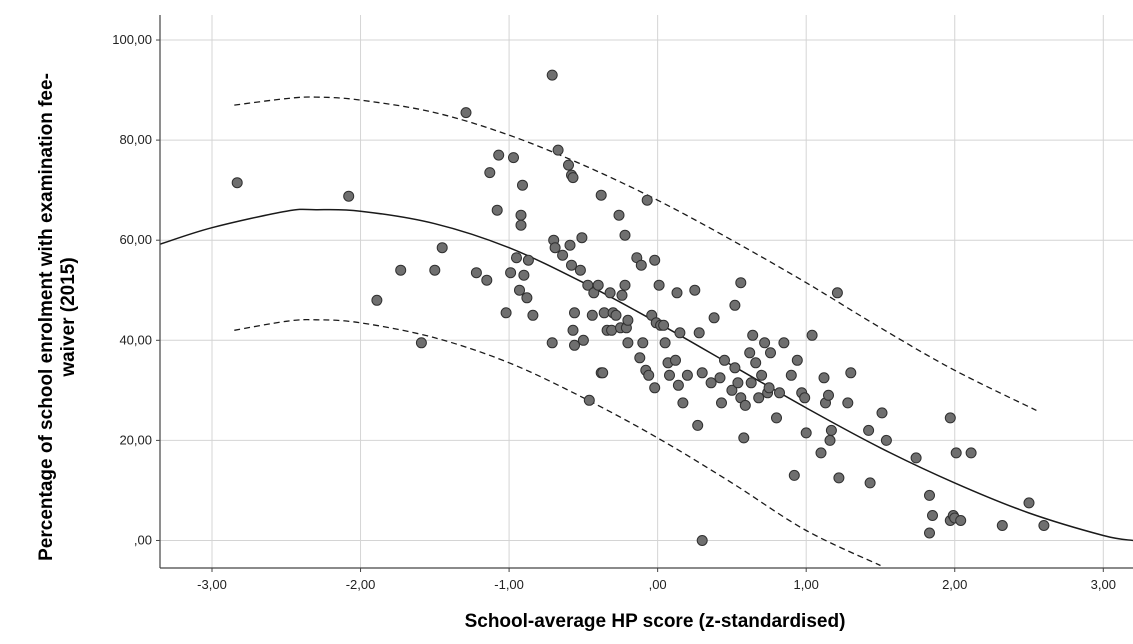 This screenshot has width=1133, height=644. What do you see at coordinates (135, 139) in the screenshot?
I see `y-tick-label: 80,00` at bounding box center [135, 139].